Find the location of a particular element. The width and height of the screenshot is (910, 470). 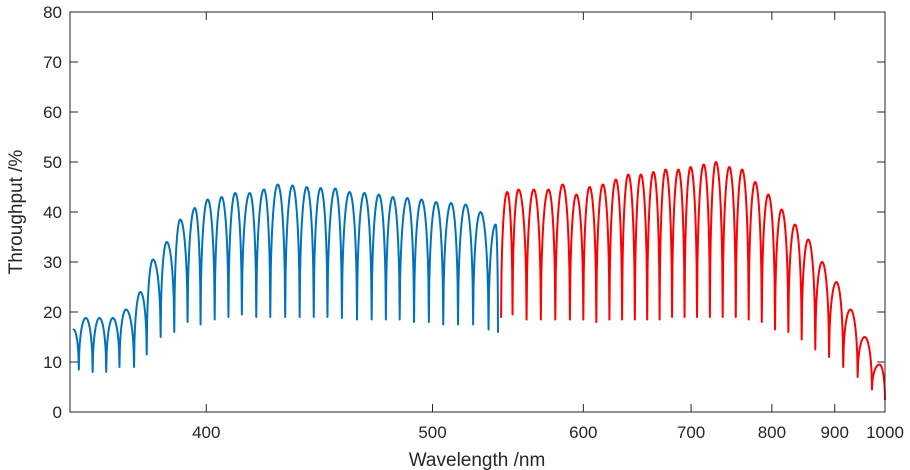

y-tick-label: 20 is located at coordinates (52, 312).